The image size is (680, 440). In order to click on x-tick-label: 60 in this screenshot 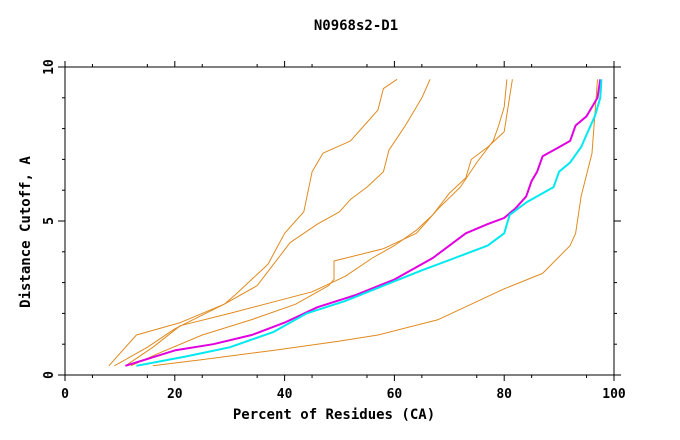, I will do `click(395, 394)`.